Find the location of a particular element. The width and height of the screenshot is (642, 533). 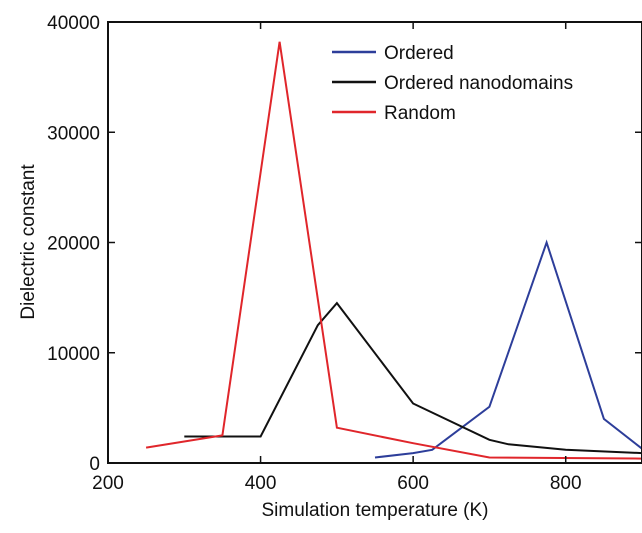

x-tick-label: 400 is located at coordinates (261, 483).